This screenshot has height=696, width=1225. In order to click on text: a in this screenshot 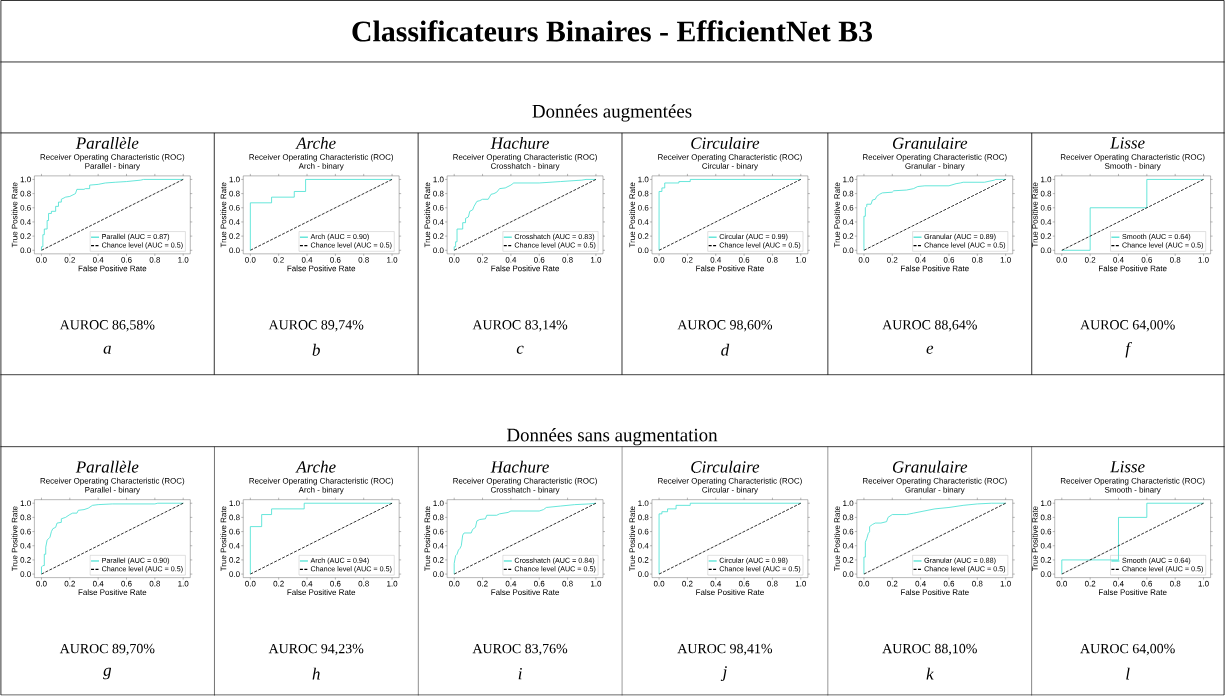, I will do `click(107, 349)`.